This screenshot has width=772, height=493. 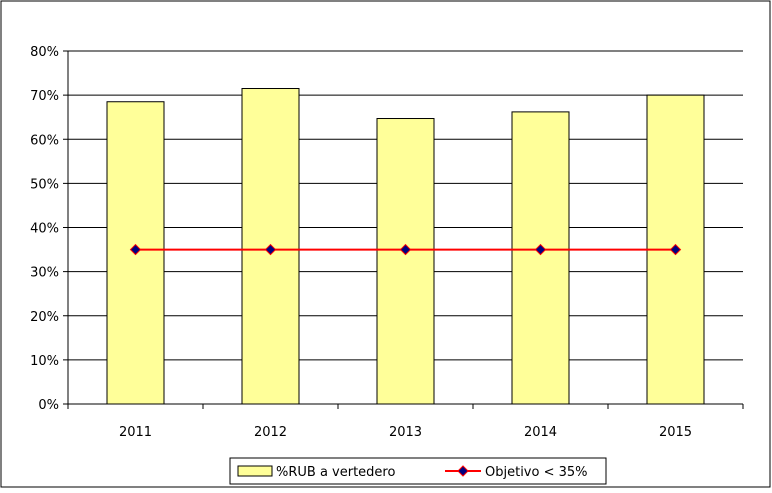 I want to click on y-tick-label: 40%, so click(x=44, y=229).